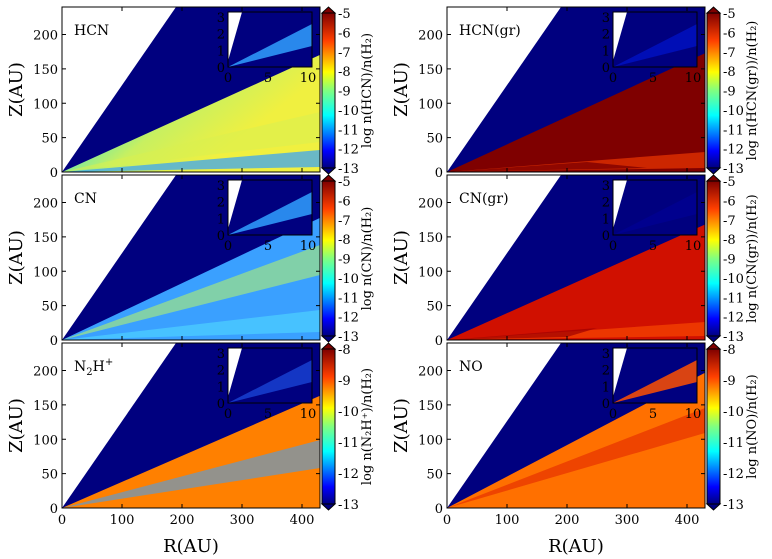  What do you see at coordinates (576, 282) in the screenshot?
I see `abundance-map` at bounding box center [576, 282].